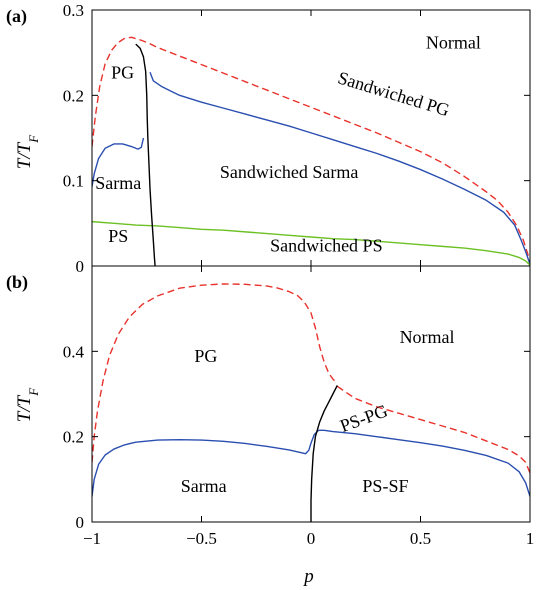  I want to click on panel-b-ytick-label: 0.2, so click(73, 437).